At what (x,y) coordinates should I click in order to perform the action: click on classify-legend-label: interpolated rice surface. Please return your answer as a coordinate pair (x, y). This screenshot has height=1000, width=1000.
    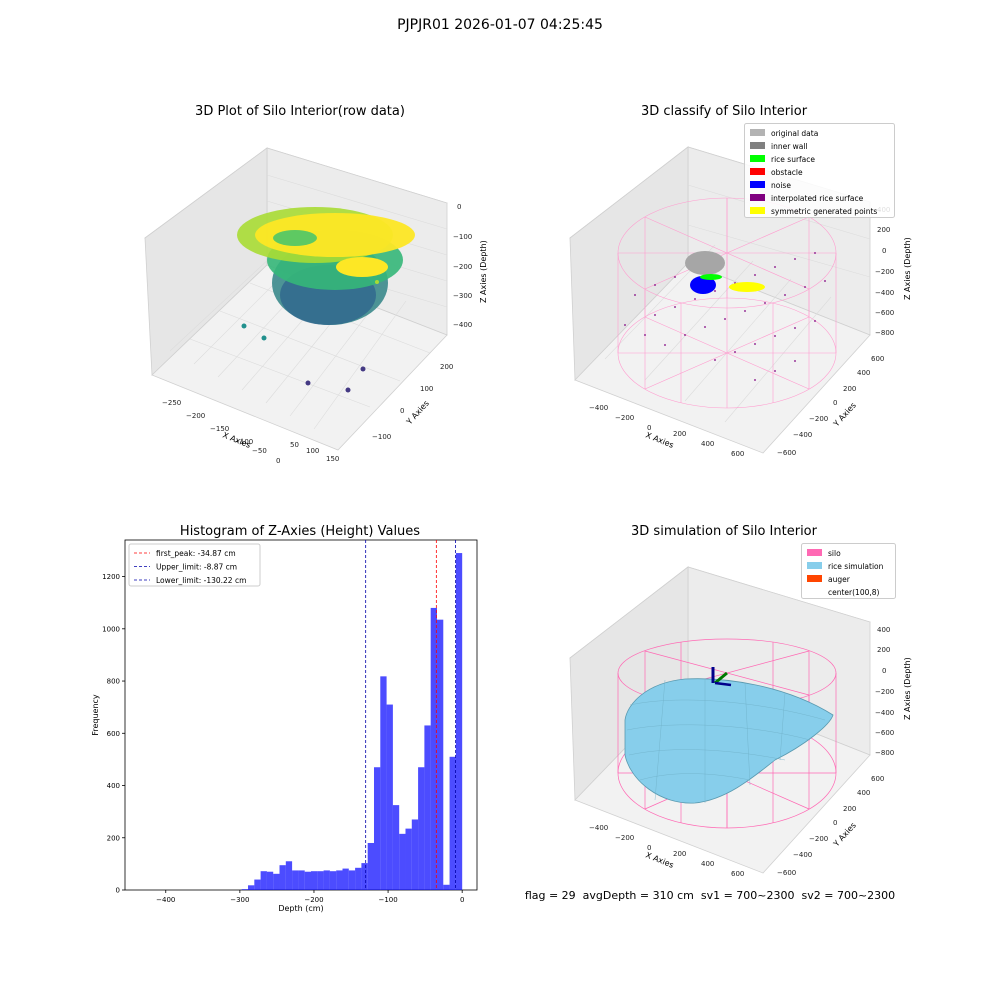
    Looking at the image, I should click on (817, 198).